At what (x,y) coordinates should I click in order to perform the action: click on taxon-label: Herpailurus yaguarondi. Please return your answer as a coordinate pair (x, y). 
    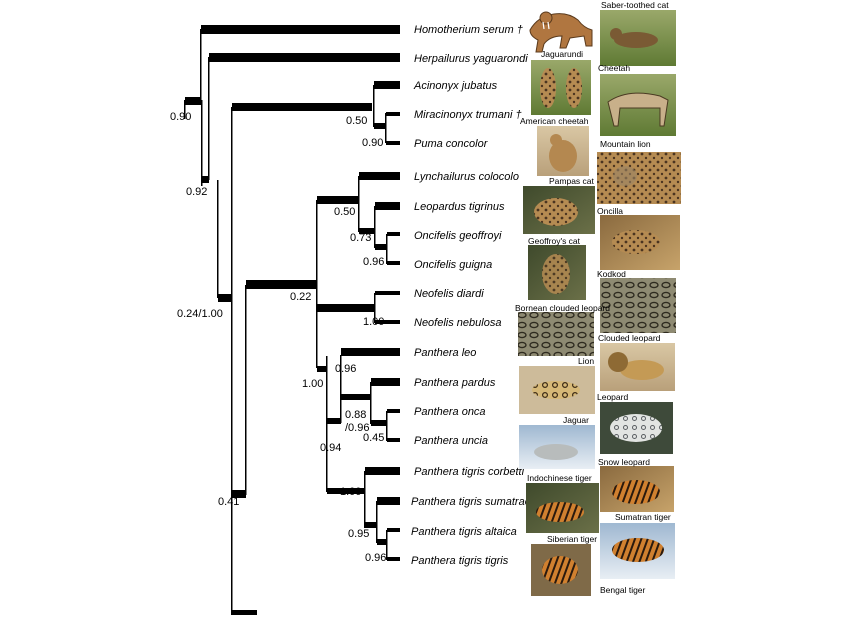
    Looking at the image, I should click on (471, 59).